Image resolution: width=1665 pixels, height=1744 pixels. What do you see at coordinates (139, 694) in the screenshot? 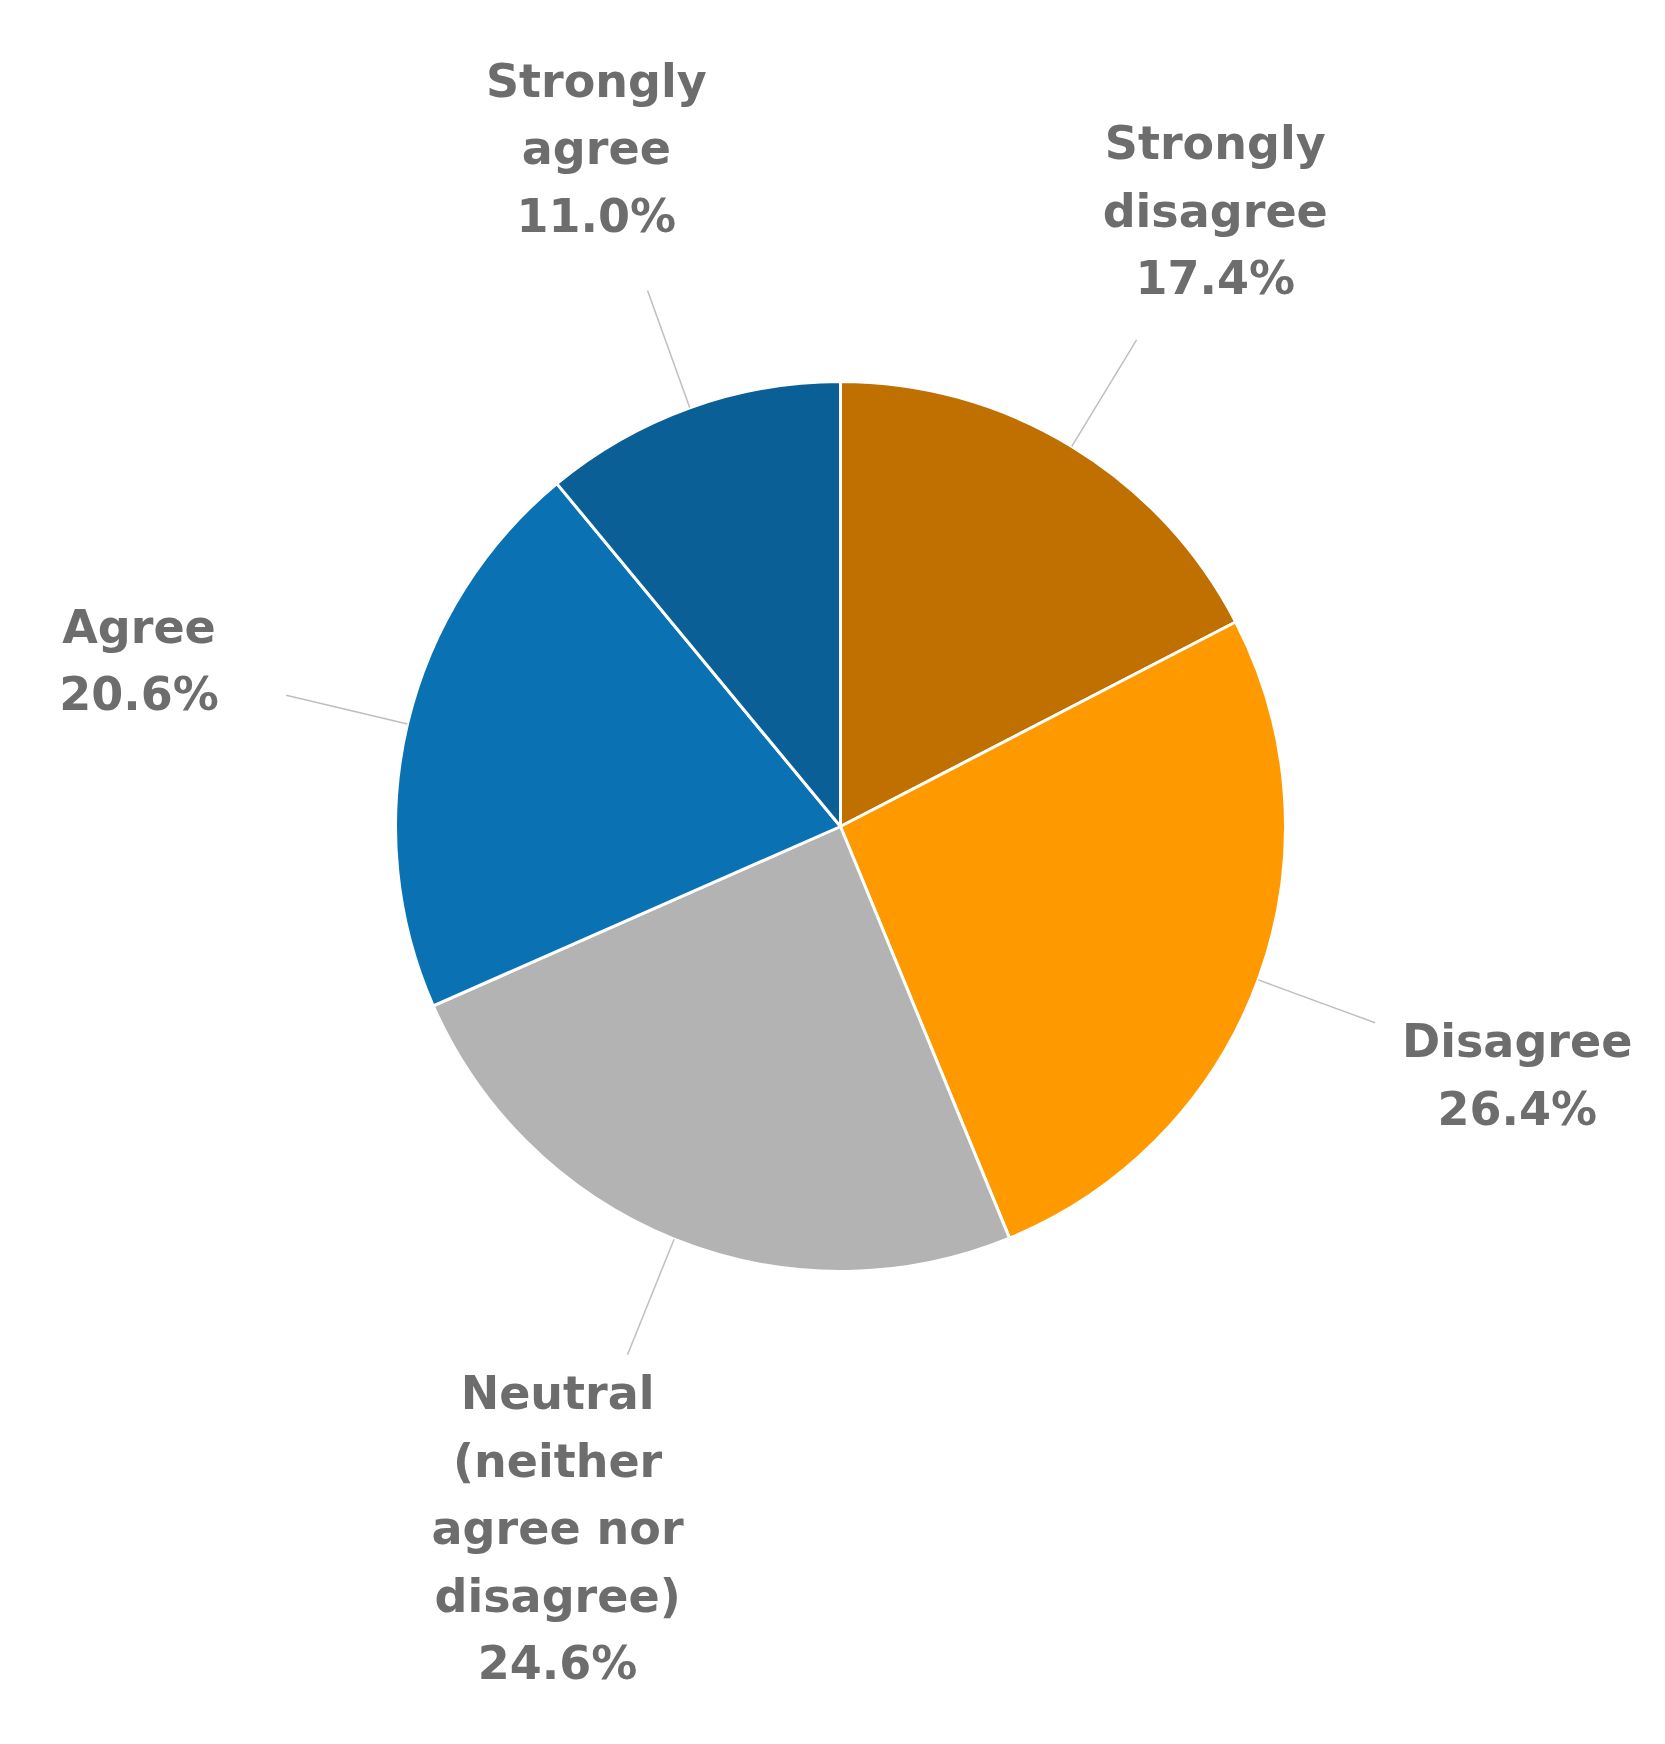
I see `data-label: 20.6%` at bounding box center [139, 694].